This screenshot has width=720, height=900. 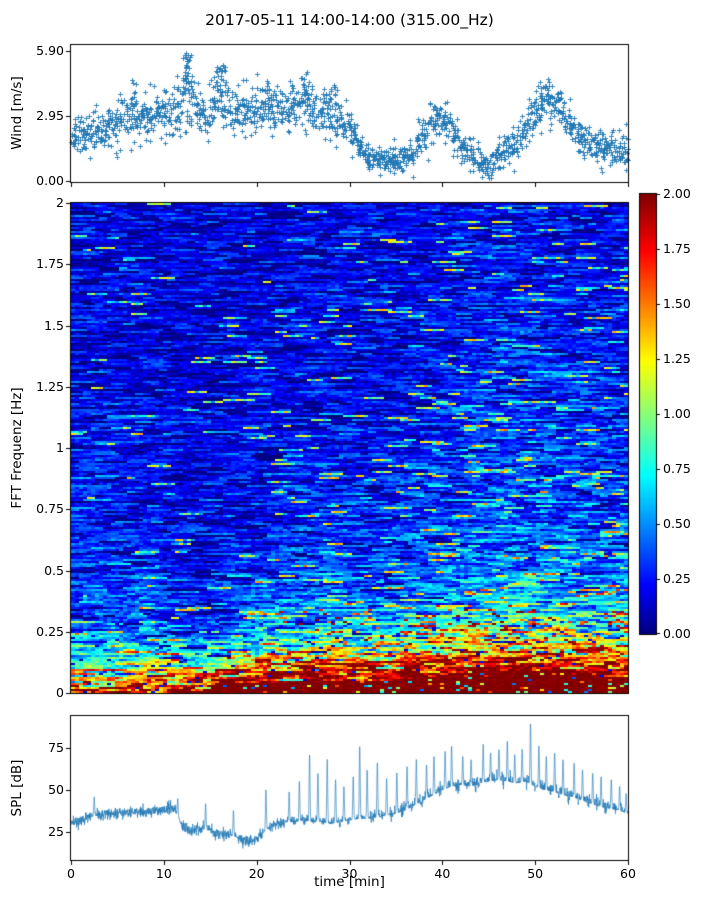 What do you see at coordinates (60, 692) in the screenshot?
I see `fft-ytick-label: 0` at bounding box center [60, 692].